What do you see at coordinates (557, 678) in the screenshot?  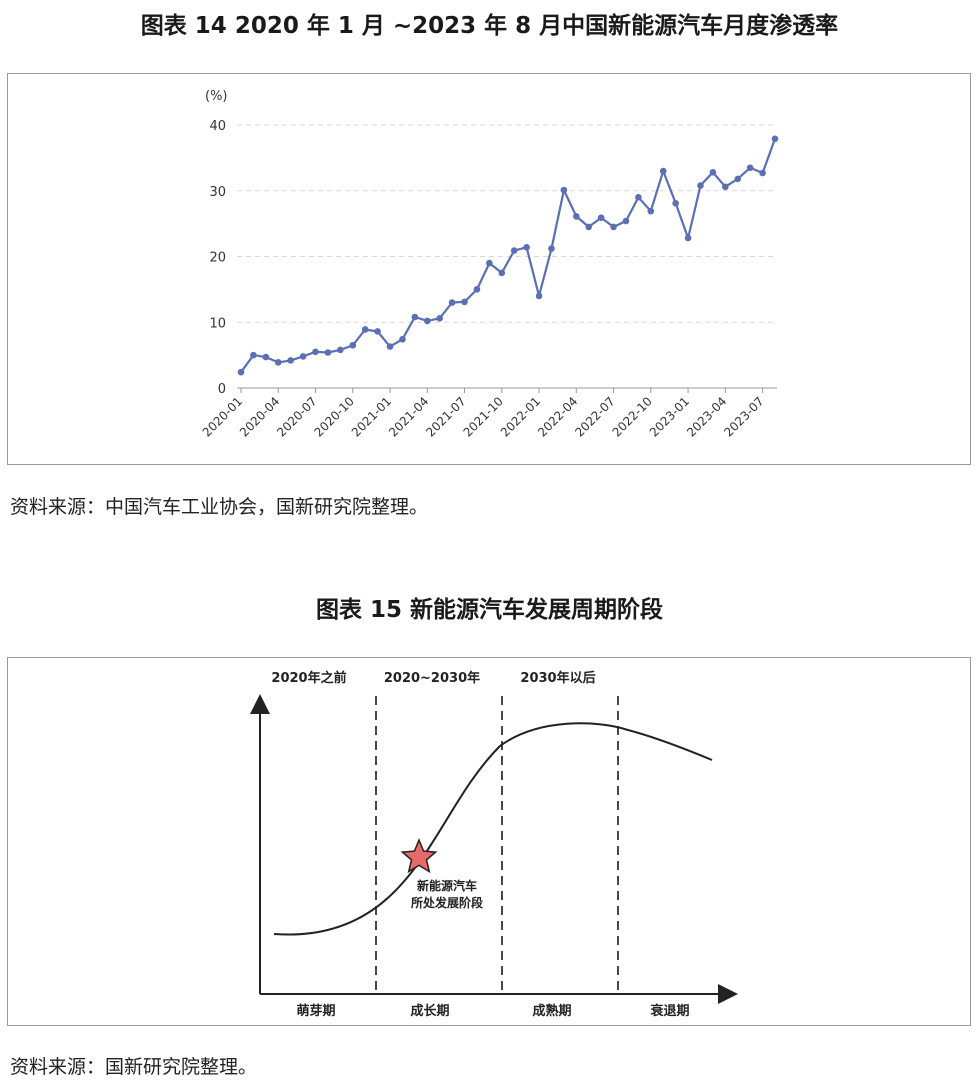 I see `period-label-3: 2030年以后` at bounding box center [557, 678].